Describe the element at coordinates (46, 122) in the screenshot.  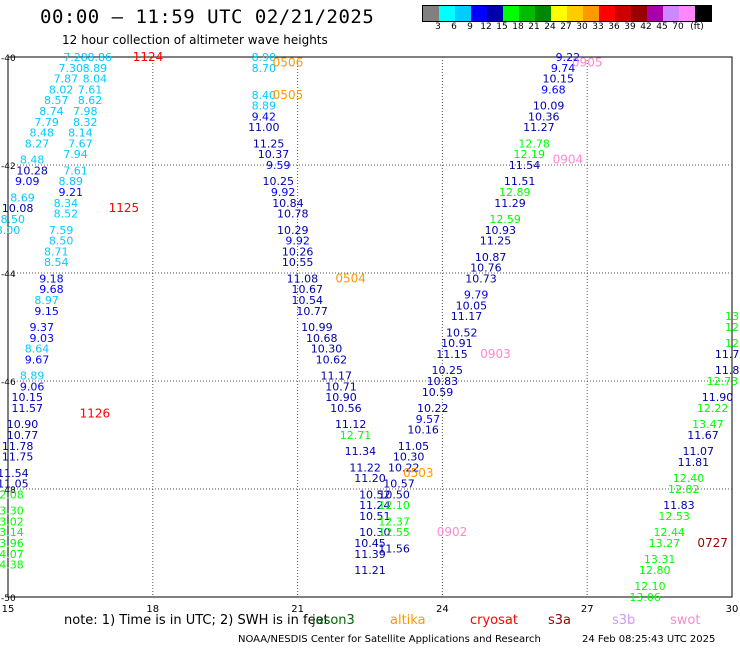
I see `wave-height-value: 7.79` at that location.